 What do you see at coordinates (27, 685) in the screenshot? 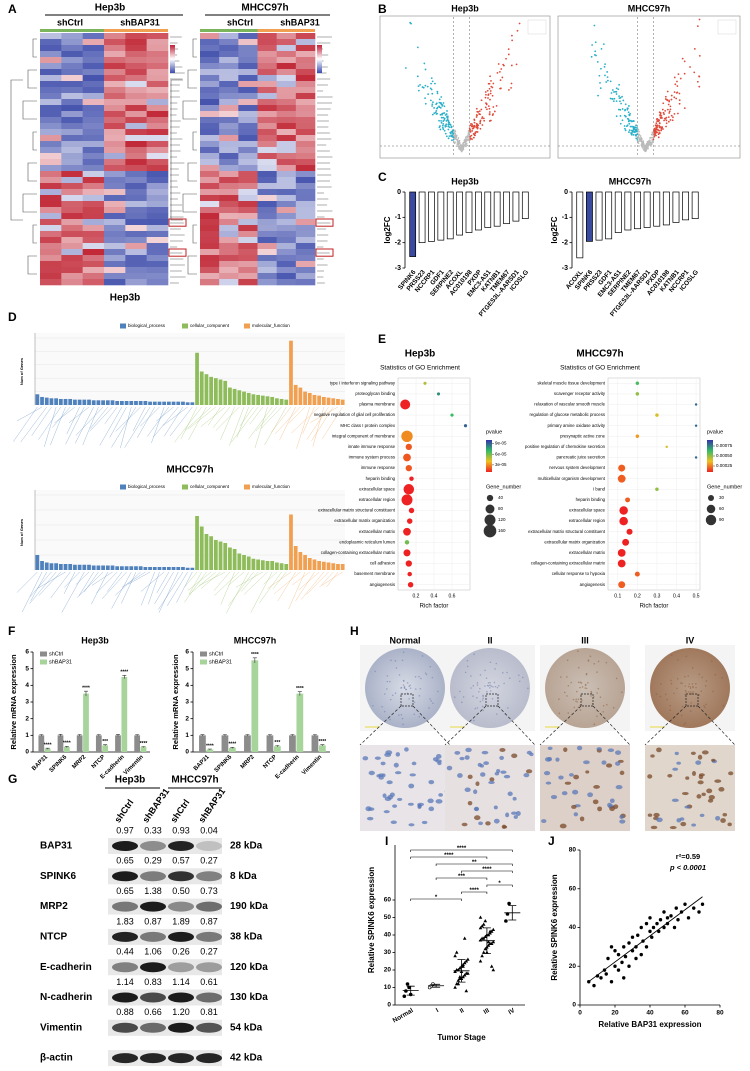
I see `y-tick-label: 4` at bounding box center [27, 685].